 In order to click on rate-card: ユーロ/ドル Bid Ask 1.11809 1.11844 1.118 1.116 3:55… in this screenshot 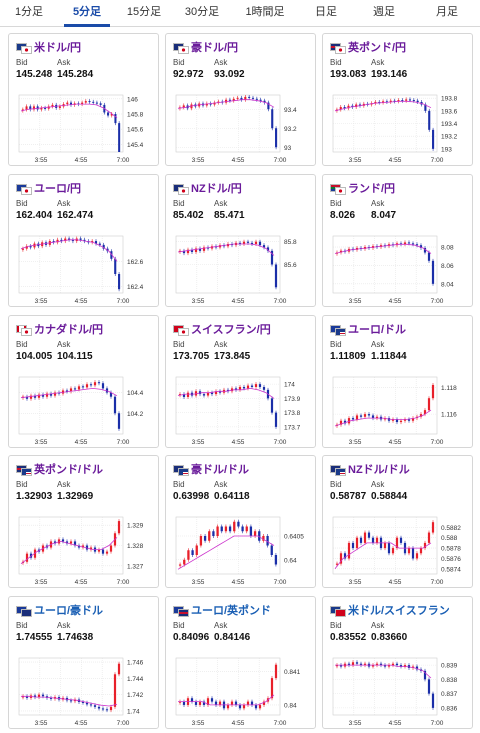, I will do `click(397, 381)`.